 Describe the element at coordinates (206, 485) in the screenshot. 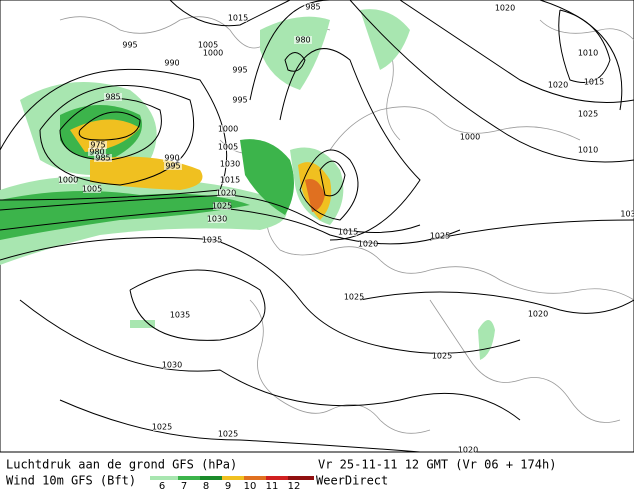

I see `scale-label: 8` at that location.